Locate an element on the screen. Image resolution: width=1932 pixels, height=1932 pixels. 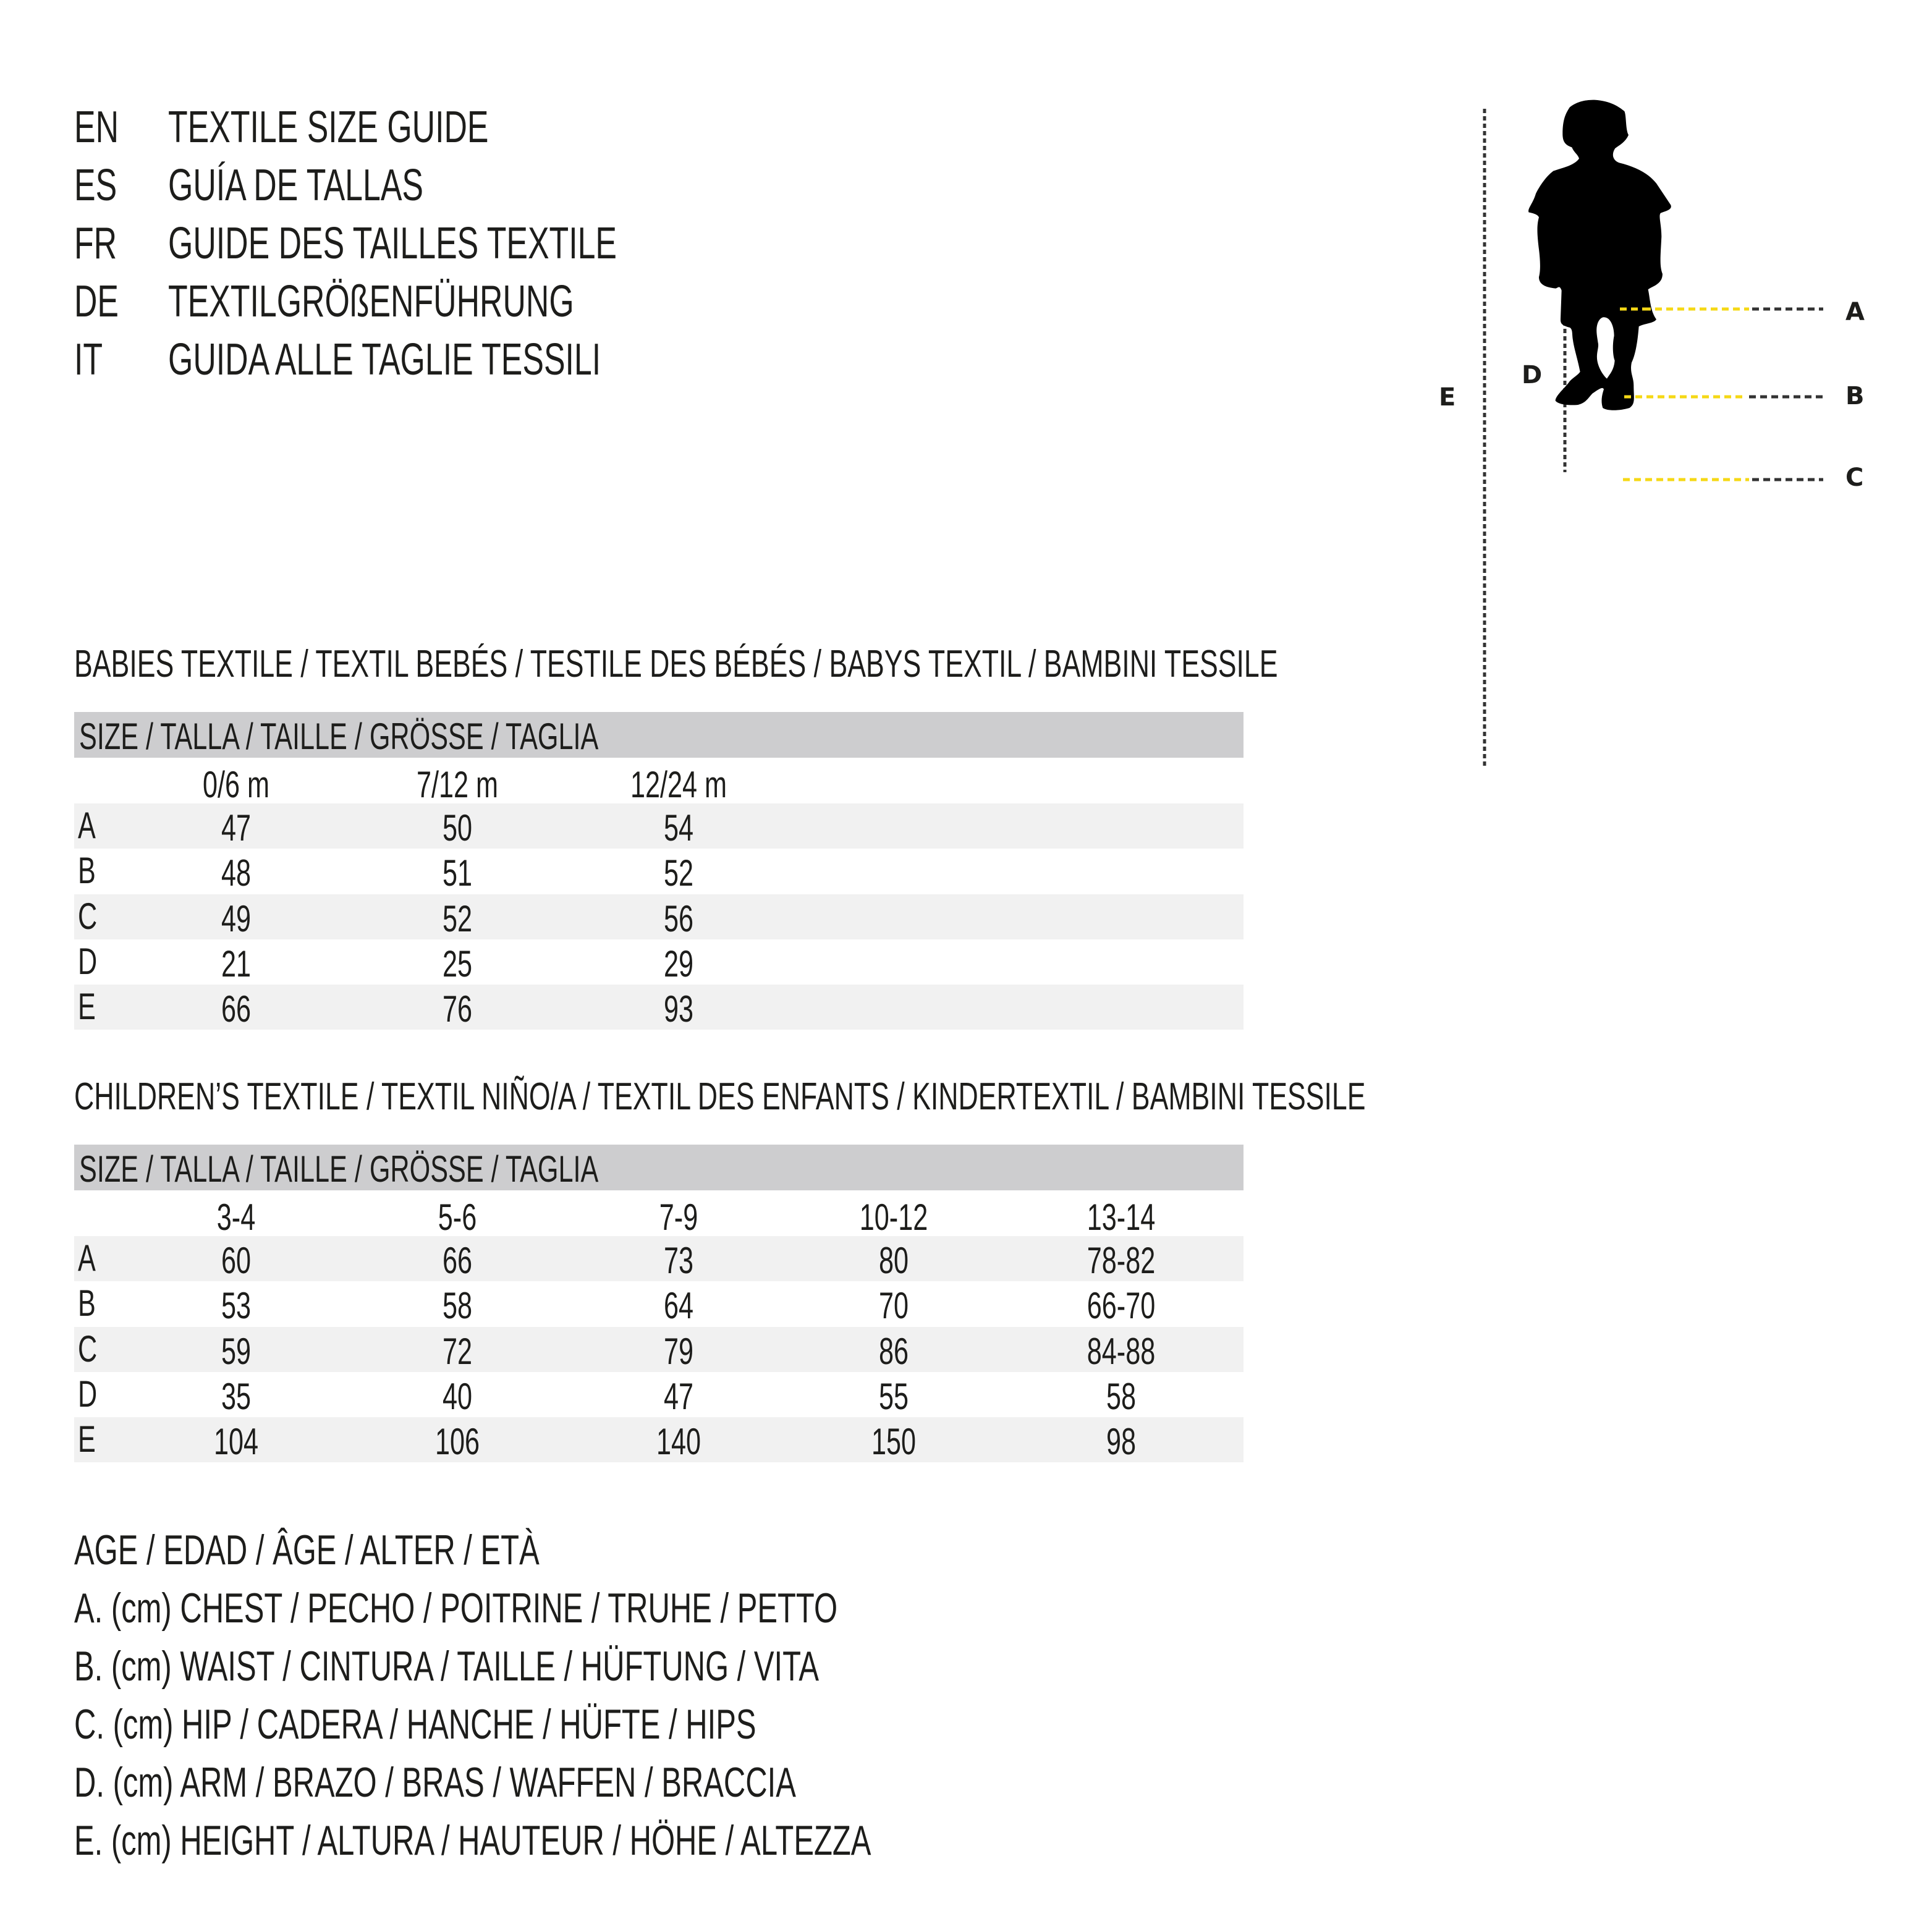
table-cell: 64 is located at coordinates (678, 1306).